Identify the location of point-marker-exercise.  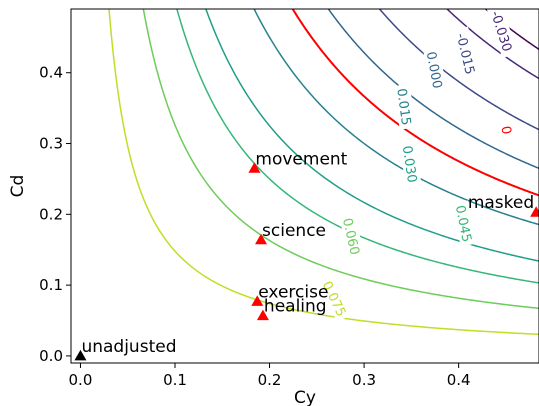
(257, 300).